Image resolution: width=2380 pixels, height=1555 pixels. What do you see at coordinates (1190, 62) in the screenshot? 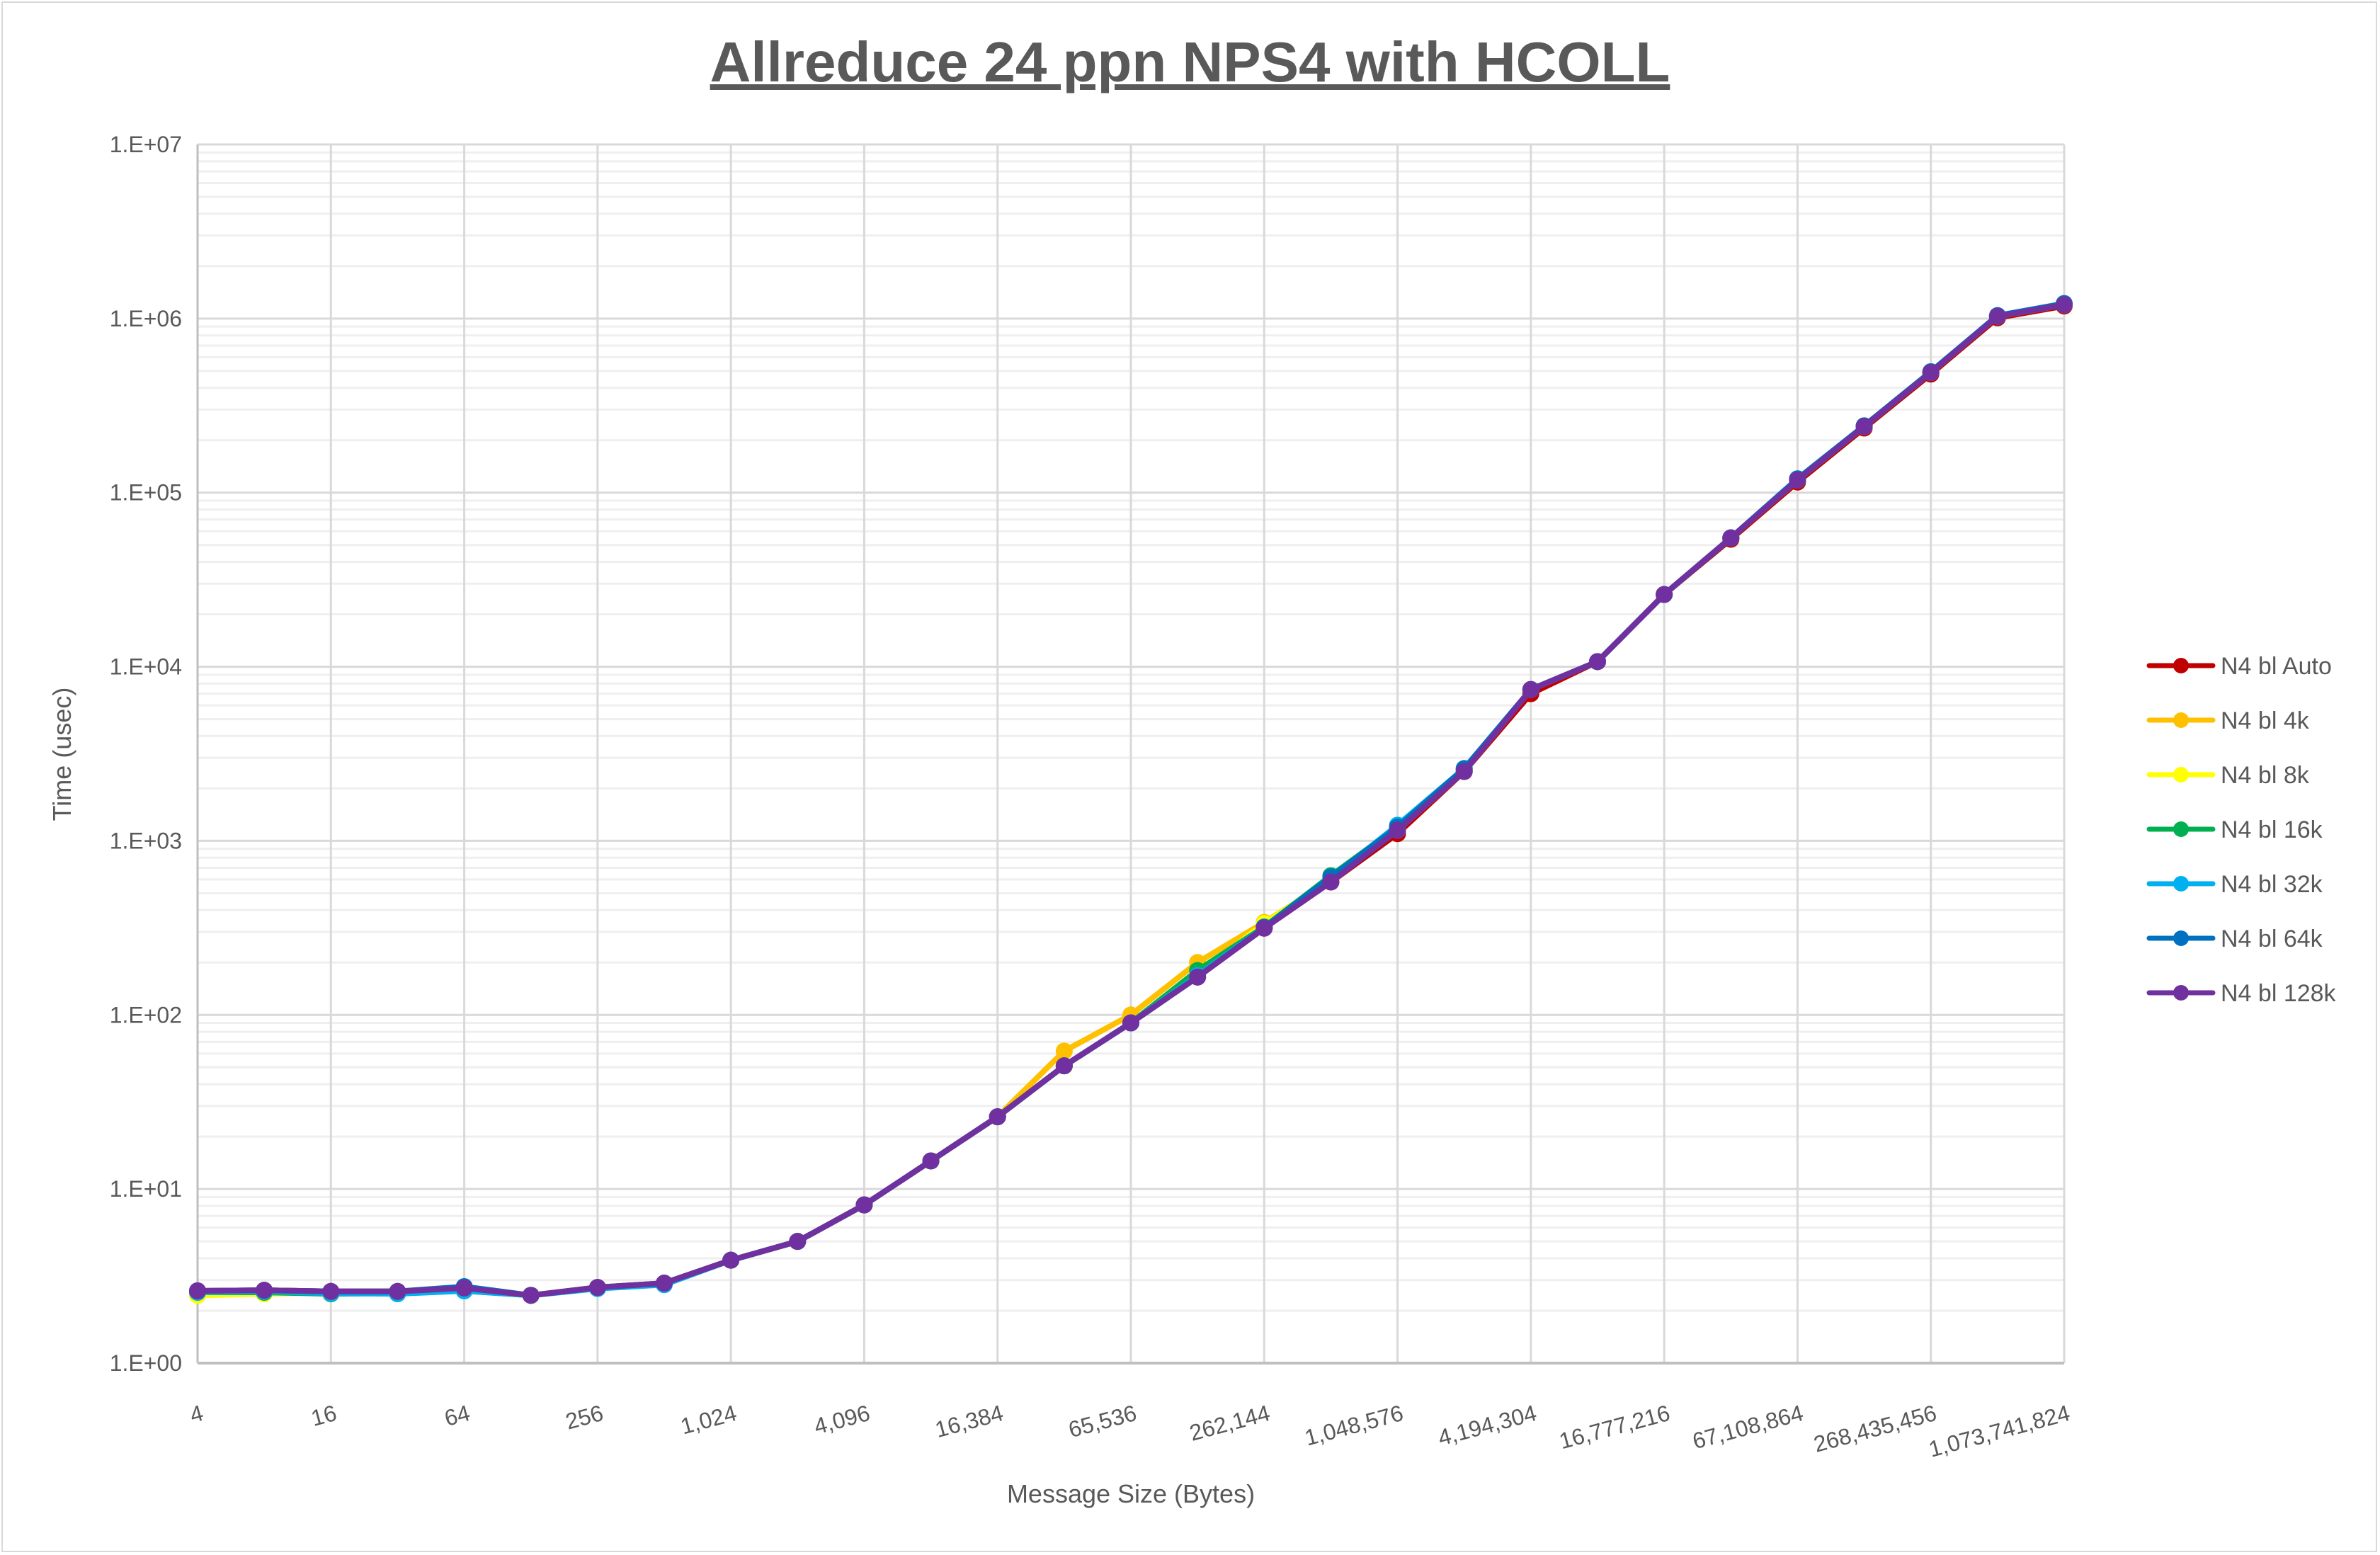
I see `chart-title: Allreduce 24 ppn NPS4 with HCOLL` at bounding box center [1190, 62].